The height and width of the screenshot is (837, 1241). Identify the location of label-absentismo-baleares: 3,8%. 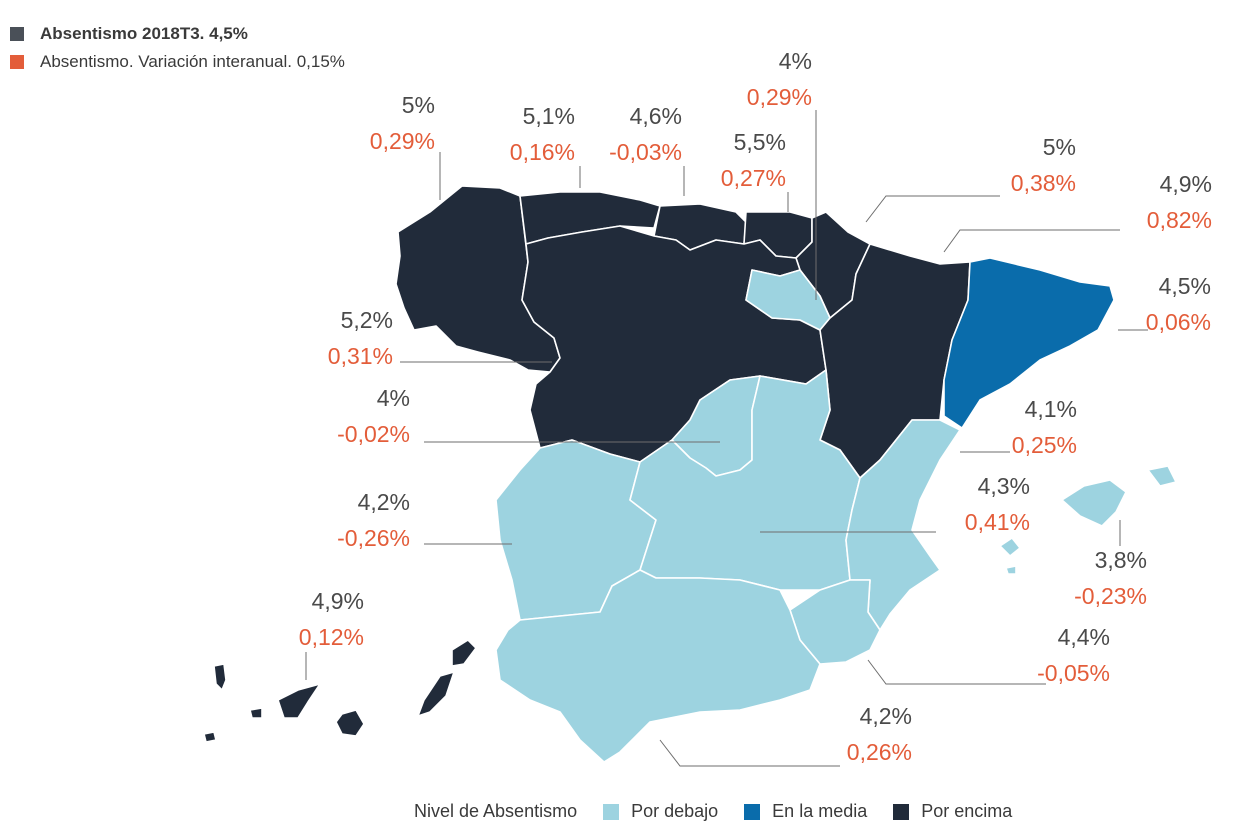
(1121, 560).